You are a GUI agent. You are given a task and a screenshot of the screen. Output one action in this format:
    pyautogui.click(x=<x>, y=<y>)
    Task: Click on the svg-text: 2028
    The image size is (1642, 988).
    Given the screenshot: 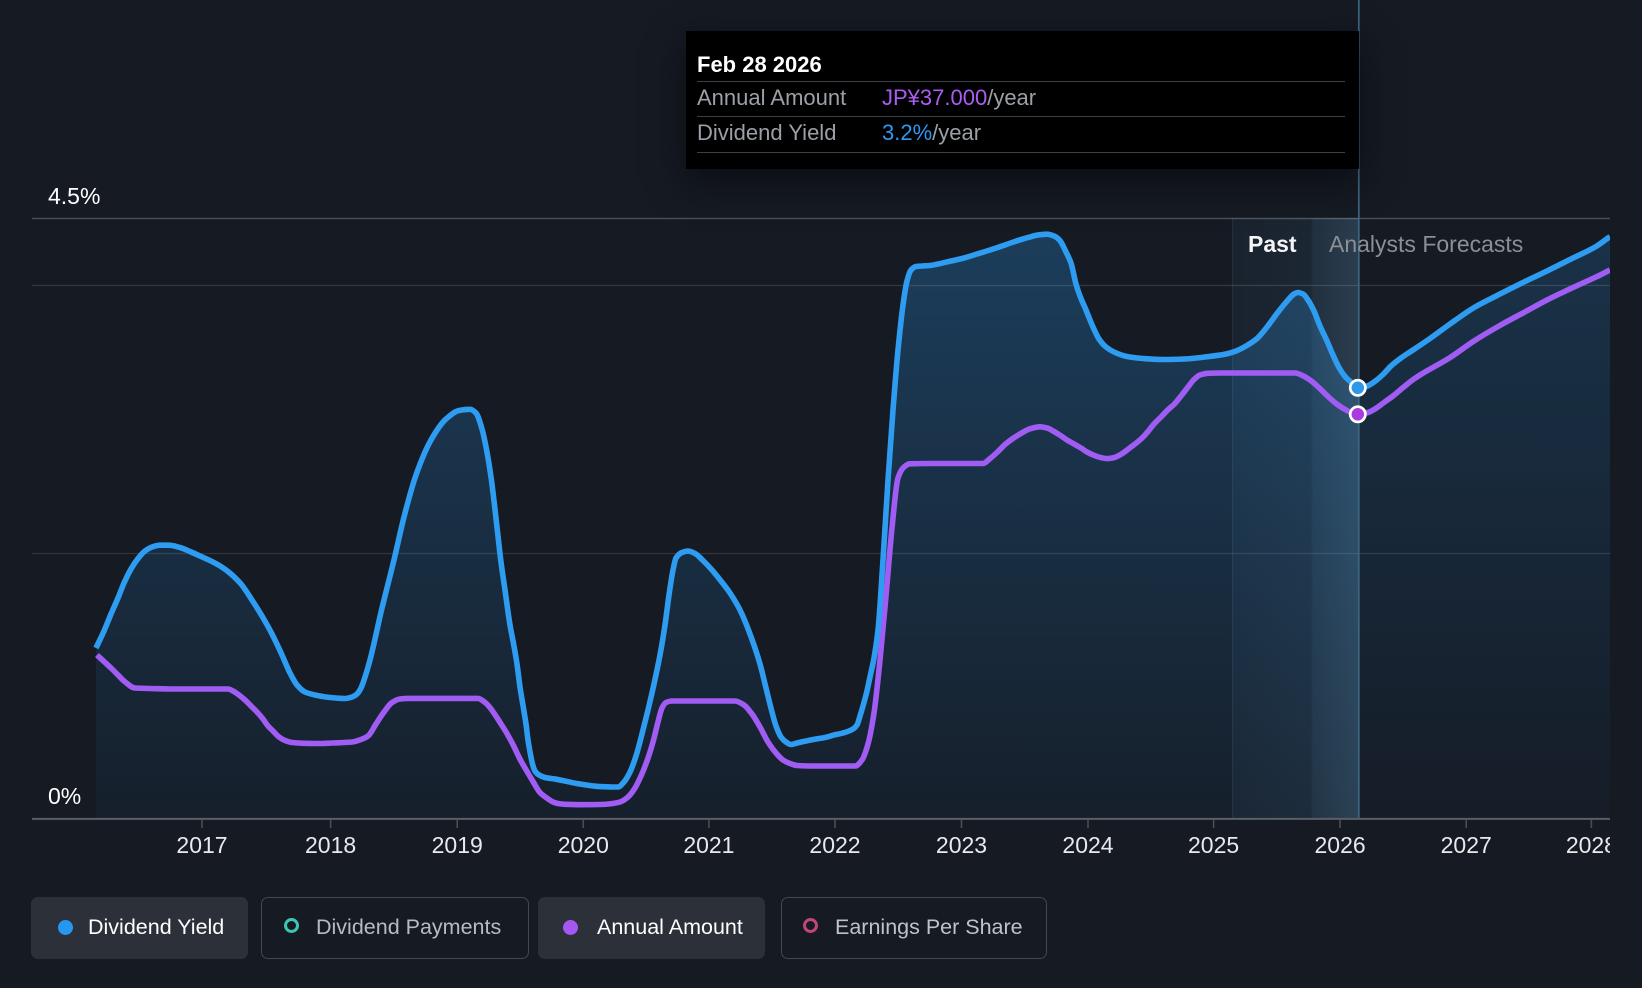 What is the action you would take?
    pyautogui.click(x=1591, y=845)
    